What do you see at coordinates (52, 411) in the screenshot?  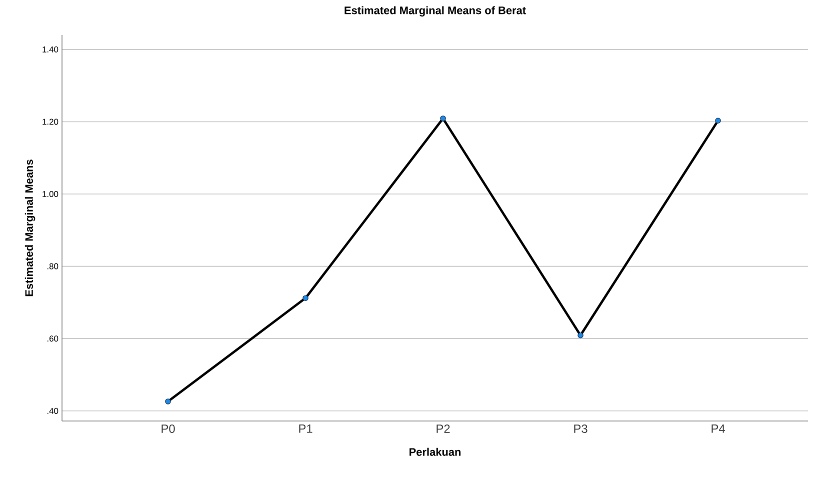 I see `y-tick-label: .40` at bounding box center [52, 411].